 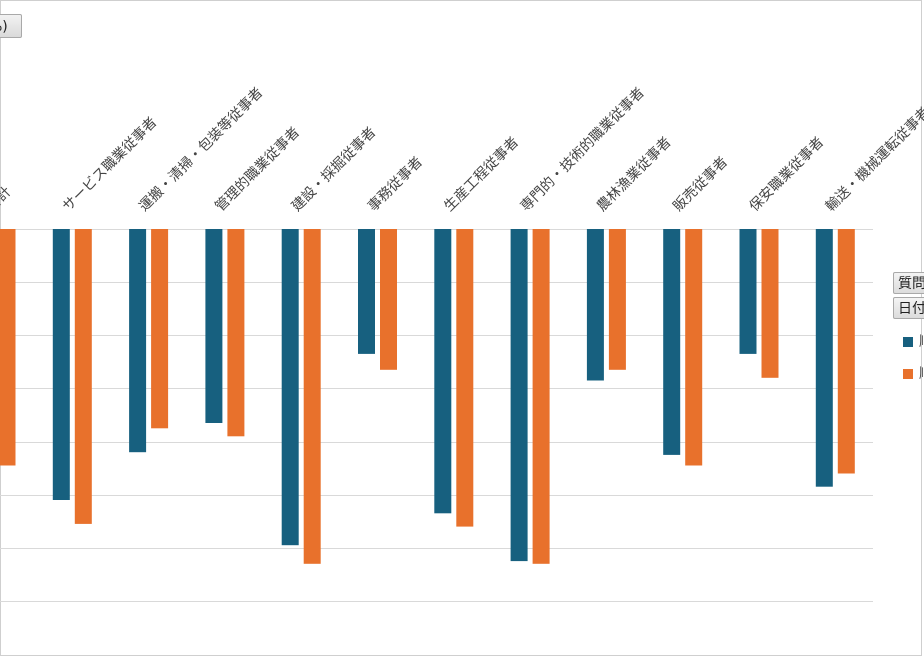 I want to click on category-label-0: 合計, so click(x=7, y=199).